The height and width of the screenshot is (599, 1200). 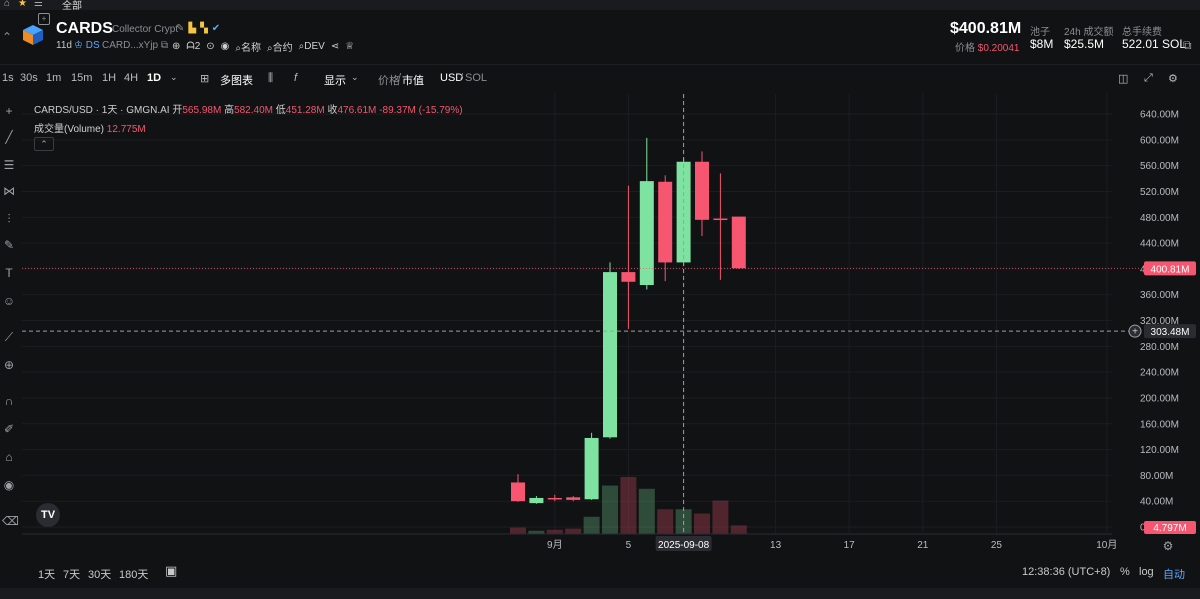 What do you see at coordinates (7, 37) in the screenshot?
I see `collapse-chevron-icon: ⌃` at bounding box center [7, 37].